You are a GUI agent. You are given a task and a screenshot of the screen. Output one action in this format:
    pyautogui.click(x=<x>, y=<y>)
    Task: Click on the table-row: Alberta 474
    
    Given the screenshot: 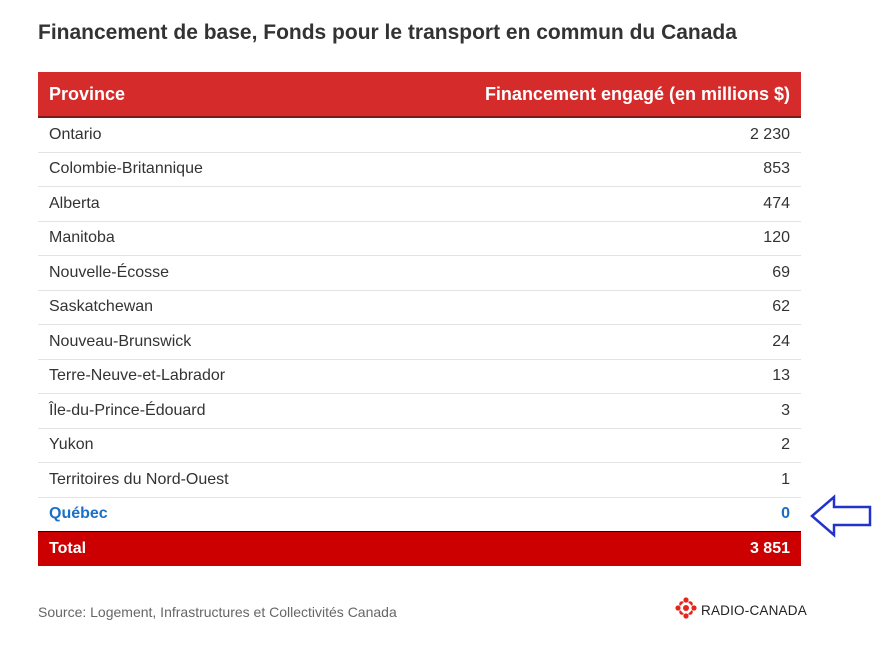 What is the action you would take?
    pyautogui.click(x=419, y=204)
    